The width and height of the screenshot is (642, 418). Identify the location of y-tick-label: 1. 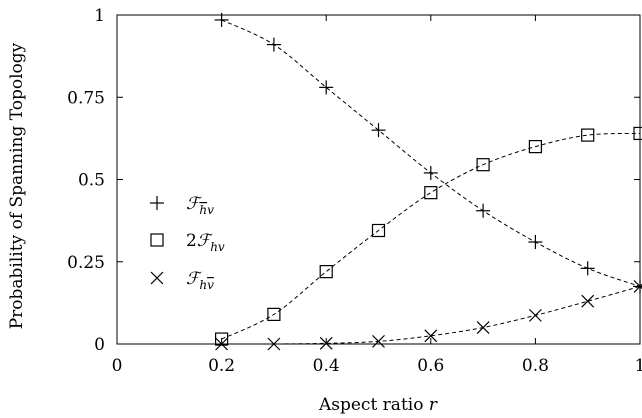
(99, 16).